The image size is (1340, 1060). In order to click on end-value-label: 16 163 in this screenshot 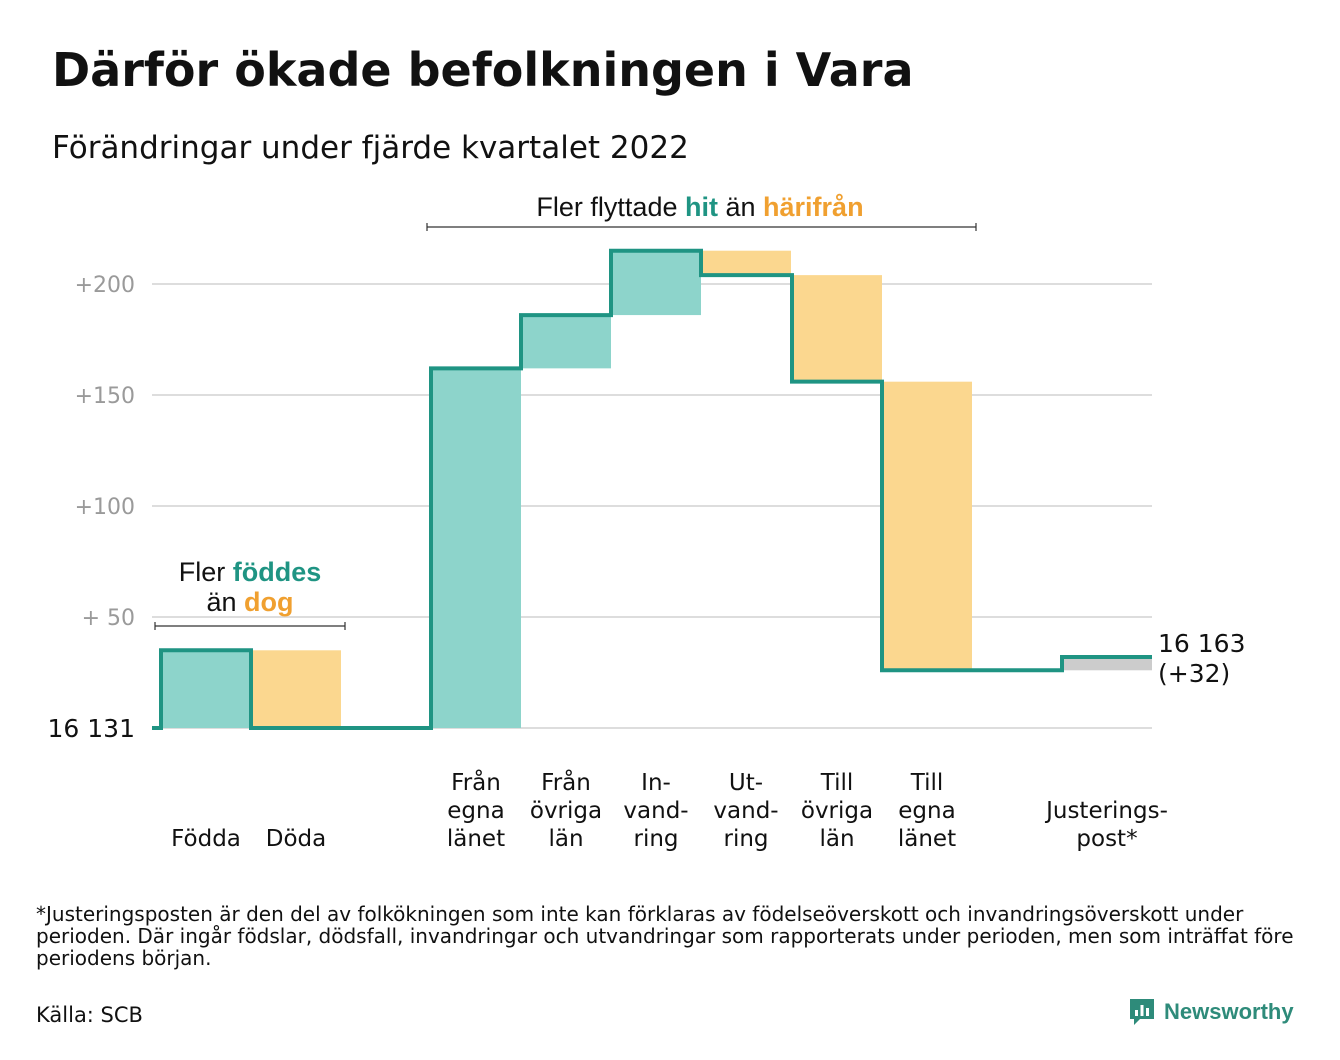, I will do `click(1201, 643)`.